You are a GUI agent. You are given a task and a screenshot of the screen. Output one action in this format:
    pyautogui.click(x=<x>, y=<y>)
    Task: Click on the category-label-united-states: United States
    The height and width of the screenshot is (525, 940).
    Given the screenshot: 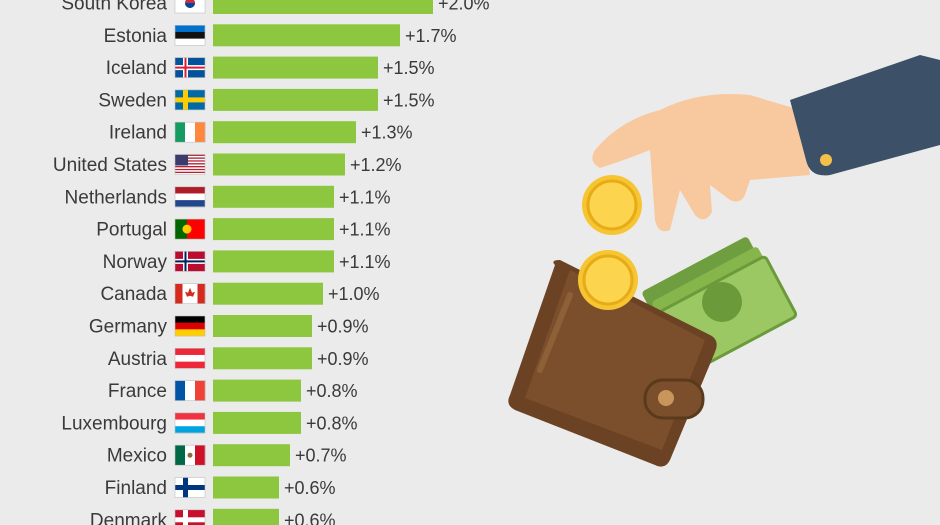 What is the action you would take?
    pyautogui.click(x=110, y=165)
    